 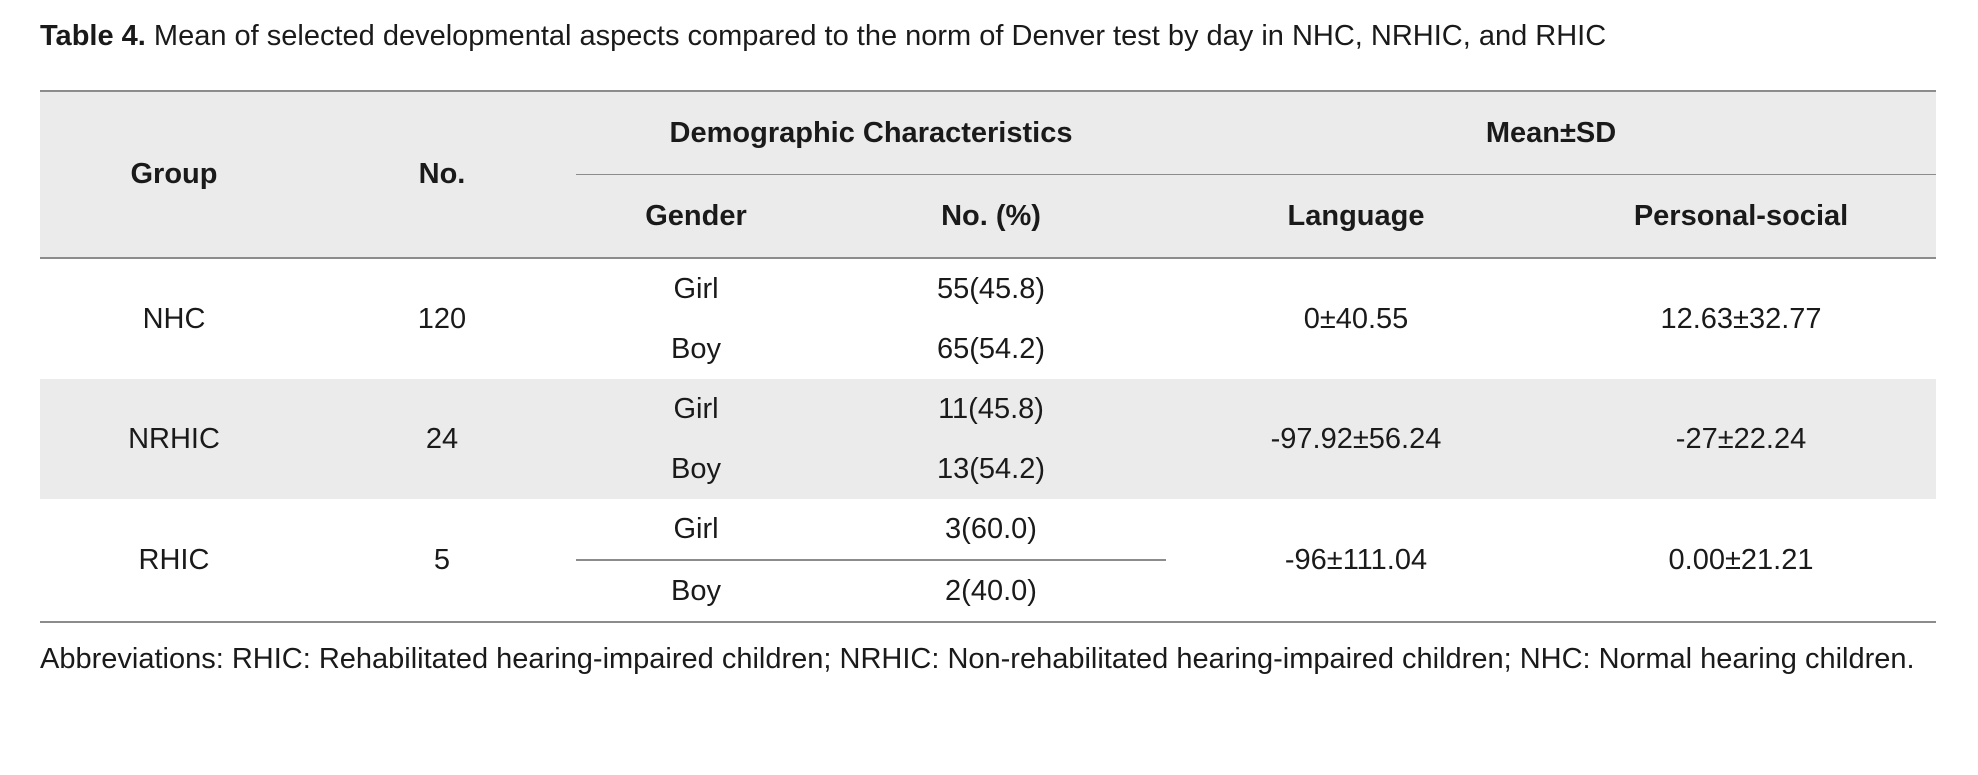 What do you see at coordinates (174, 439) in the screenshot?
I see `cell-group: NRHIC` at bounding box center [174, 439].